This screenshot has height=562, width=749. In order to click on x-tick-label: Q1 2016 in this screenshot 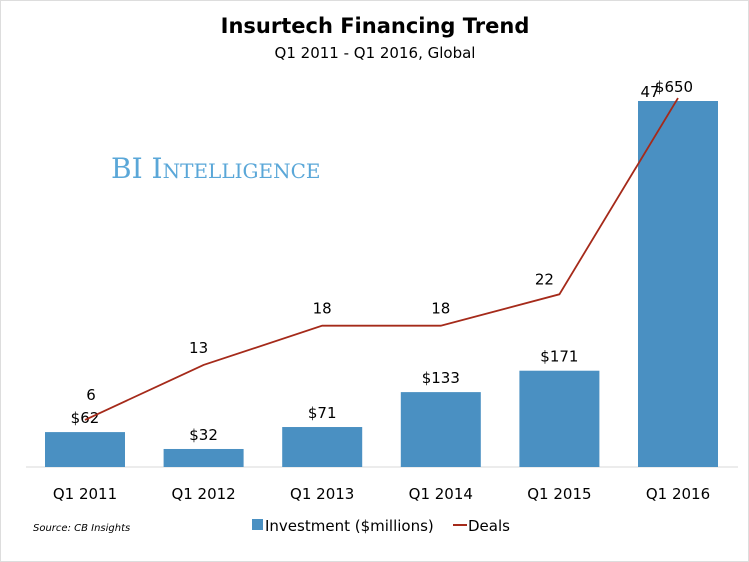, I will do `click(678, 494)`.